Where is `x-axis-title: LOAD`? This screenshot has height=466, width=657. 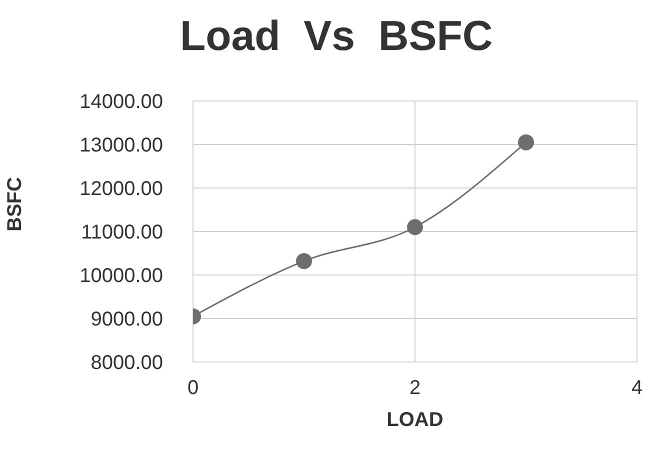 x-axis-title: LOAD is located at coordinates (415, 420).